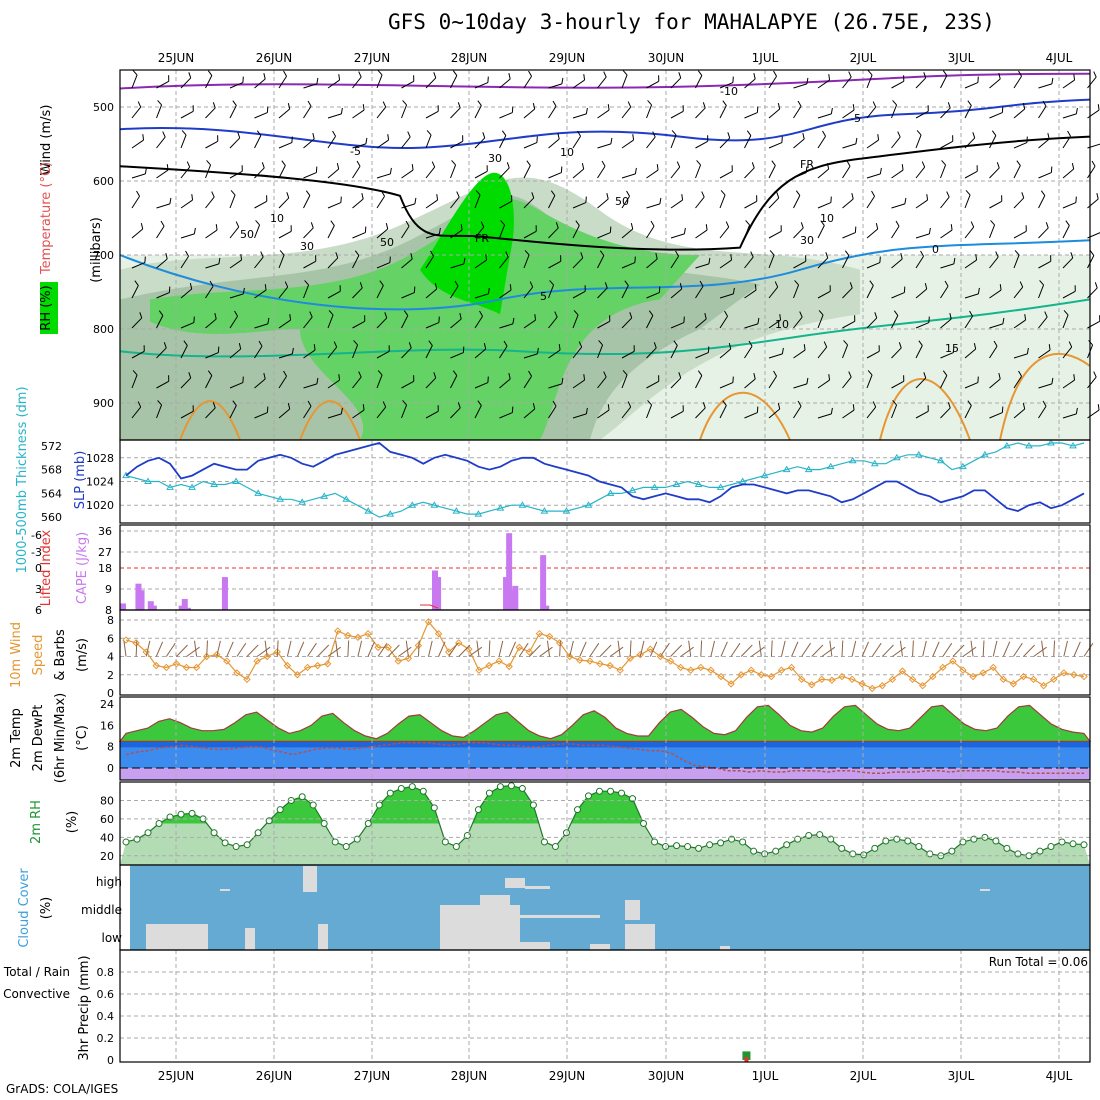 This screenshot has width=1100, height=1100. I want to click on cloud-units-label: (%), so click(46, 908).